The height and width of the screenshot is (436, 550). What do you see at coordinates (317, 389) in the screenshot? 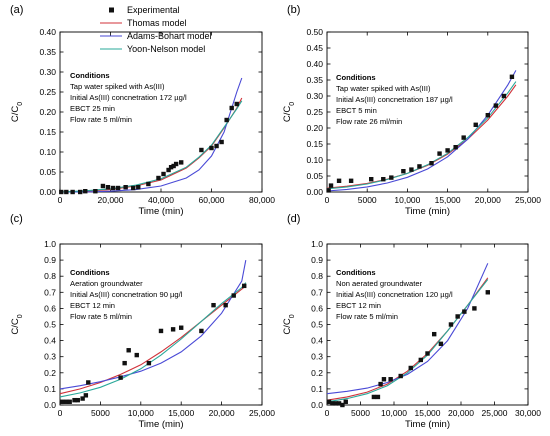
I see `y-tick-label: 0.1` at bounding box center [317, 389].